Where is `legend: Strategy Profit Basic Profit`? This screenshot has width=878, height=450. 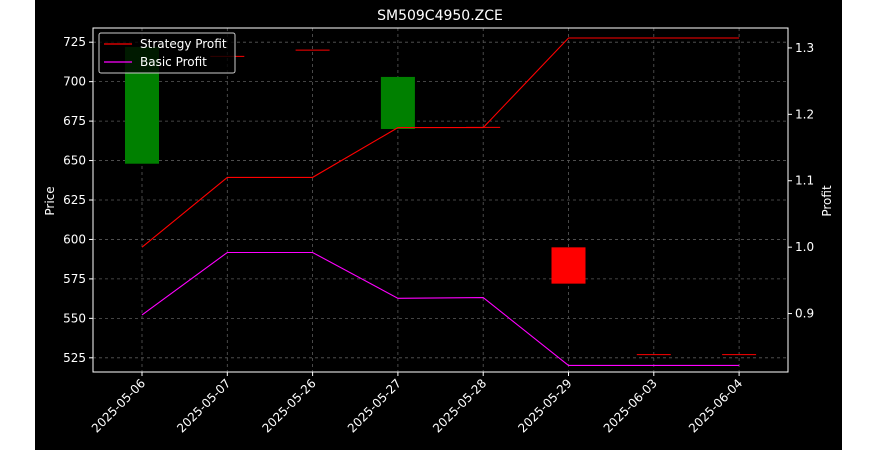
legend: Strategy Profit Basic Profit is located at coordinates (167, 53).